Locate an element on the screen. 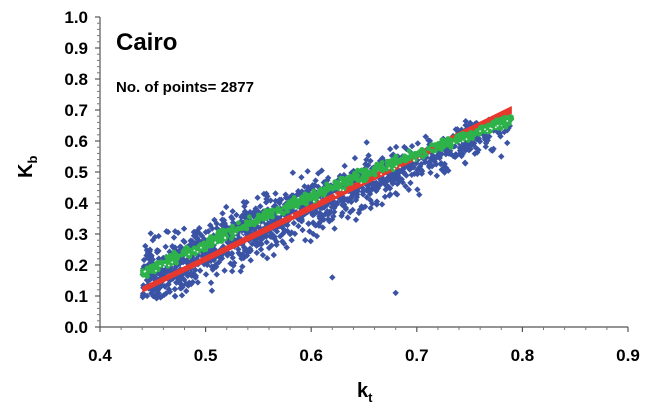 The height and width of the screenshot is (412, 656). x-tick-label: 0.8 is located at coordinates (523, 355).